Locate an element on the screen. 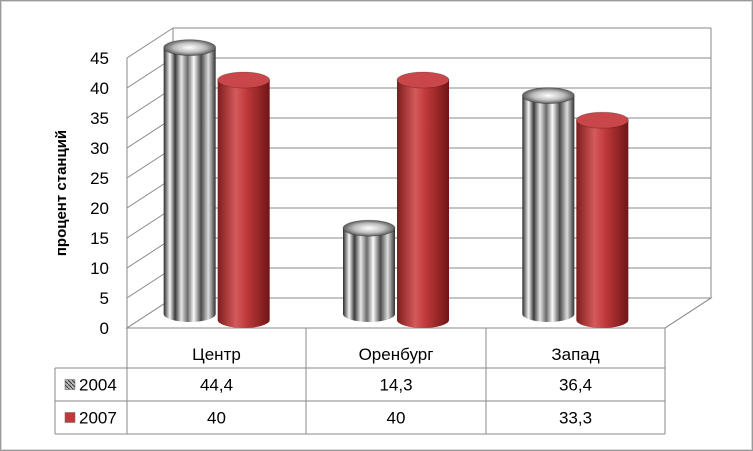 This screenshot has height=451, width=753. category-label: Центр is located at coordinates (216, 354).